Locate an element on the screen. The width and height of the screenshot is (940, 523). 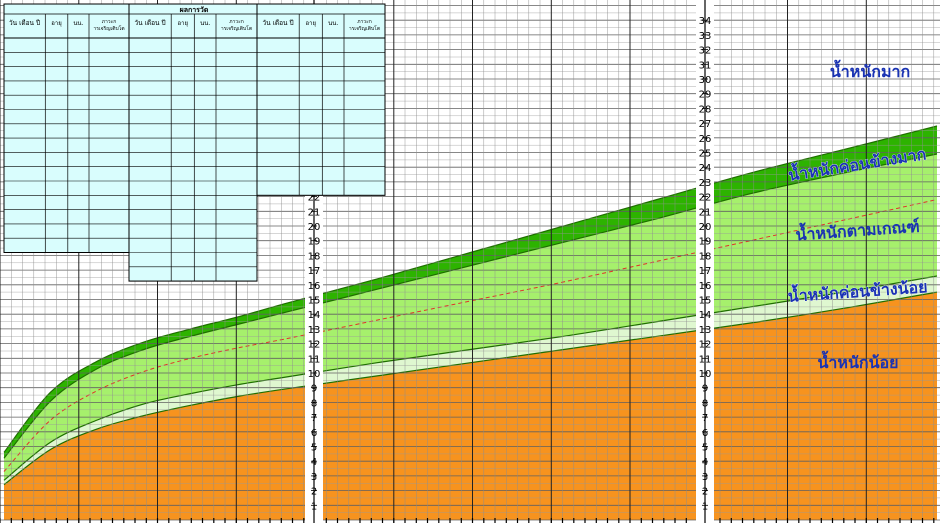
y-tick-label: 32 is located at coordinates (705, 51).